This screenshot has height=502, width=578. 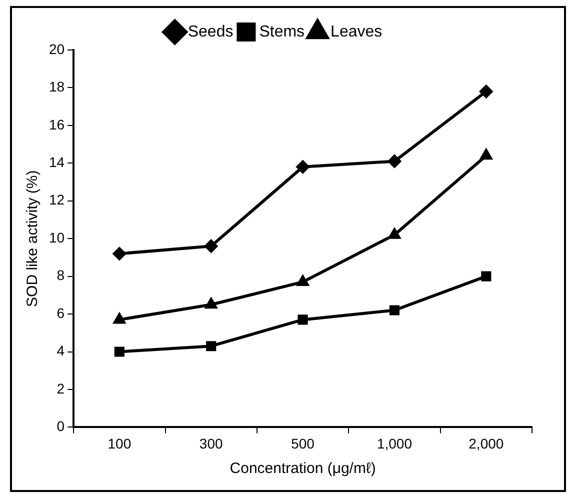 I want to click on y-tick-label: 16, so click(x=56, y=124).